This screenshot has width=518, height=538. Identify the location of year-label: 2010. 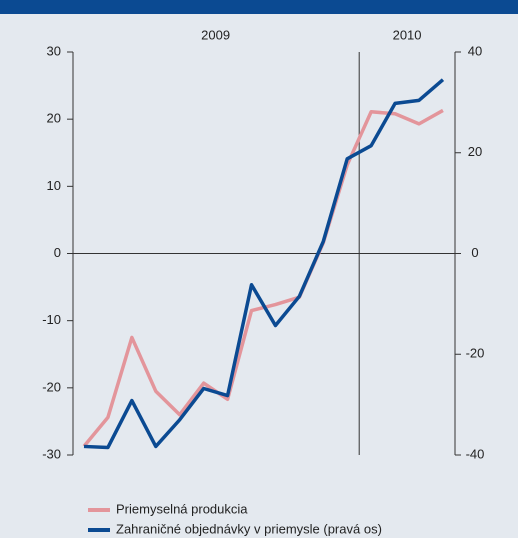
(407, 34).